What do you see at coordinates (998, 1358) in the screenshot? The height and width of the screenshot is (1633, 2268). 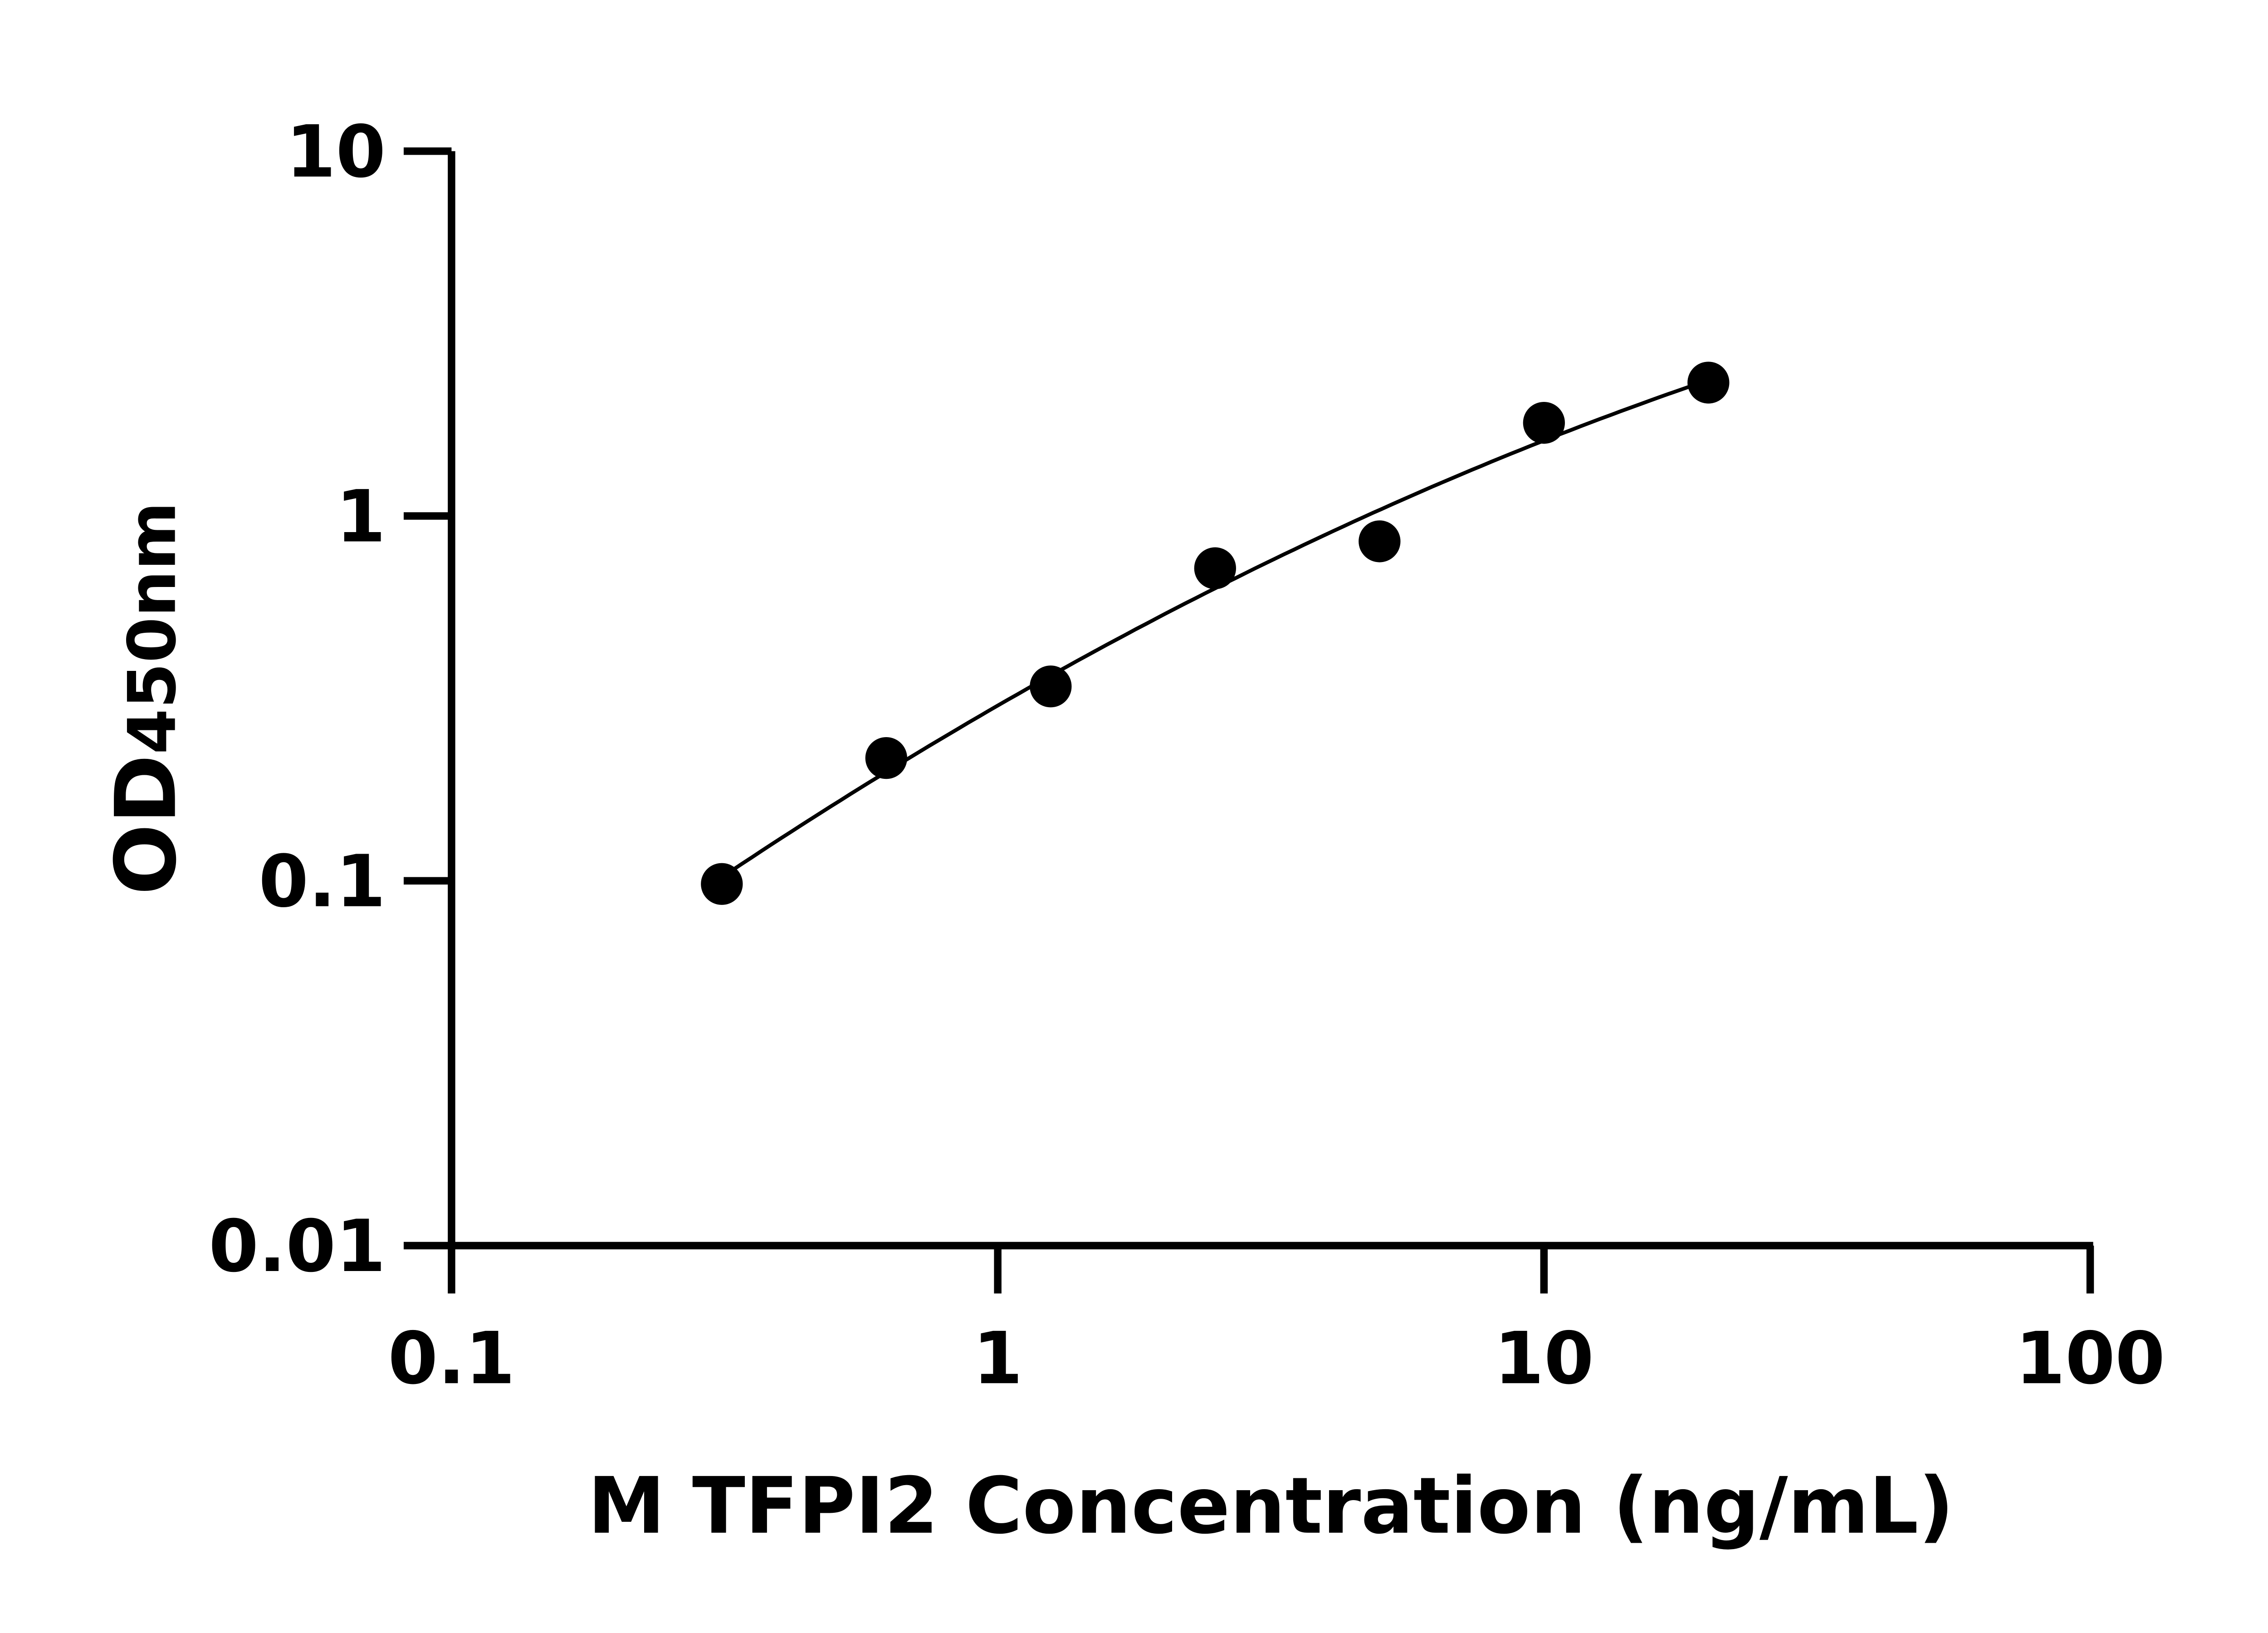 I see `x-tick-label: 1` at bounding box center [998, 1358].